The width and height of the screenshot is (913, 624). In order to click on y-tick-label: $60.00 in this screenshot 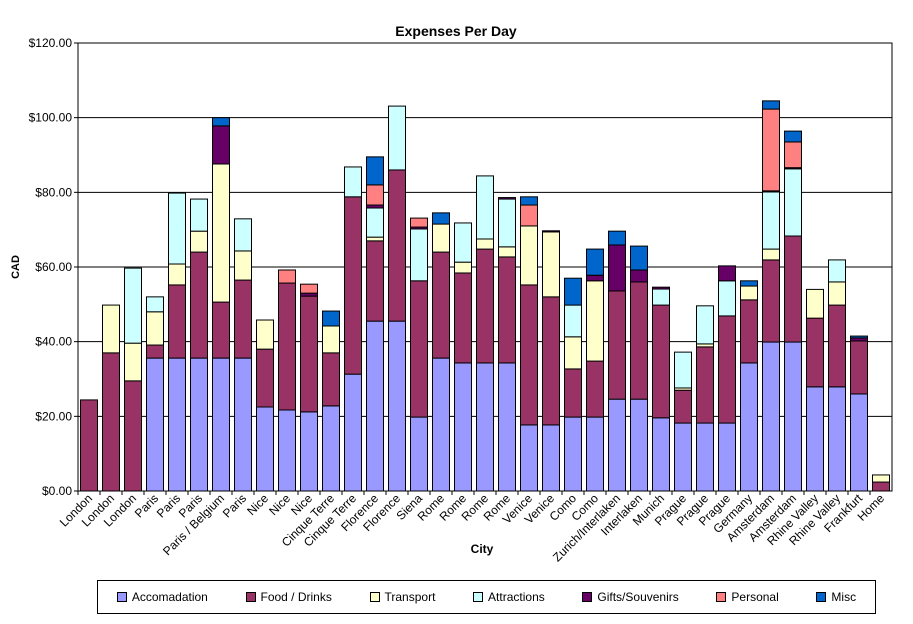, I will do `click(53, 267)`.